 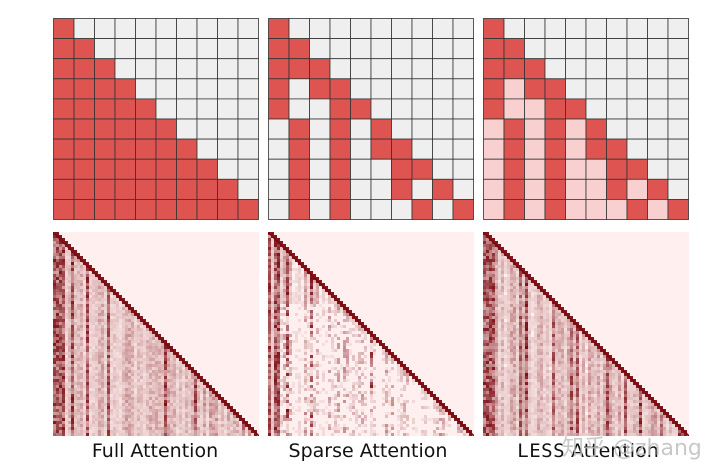 I want to click on caption-less-attention: LESS Attention, so click(x=588, y=451).